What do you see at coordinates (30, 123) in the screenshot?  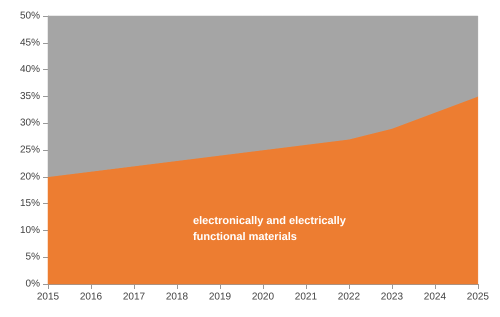 I see `y-tick-label: 30%` at bounding box center [30, 123].